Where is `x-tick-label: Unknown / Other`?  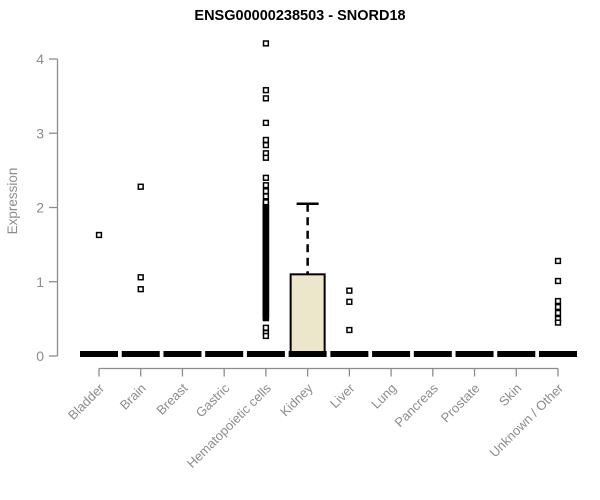
x-tick-label: Unknown / Other is located at coordinates (527, 420).